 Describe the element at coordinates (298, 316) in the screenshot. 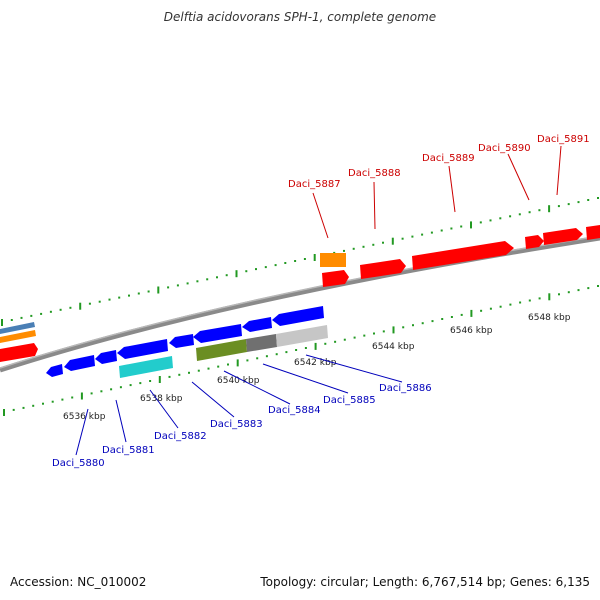

I see `gene-daci-5886b` at that location.